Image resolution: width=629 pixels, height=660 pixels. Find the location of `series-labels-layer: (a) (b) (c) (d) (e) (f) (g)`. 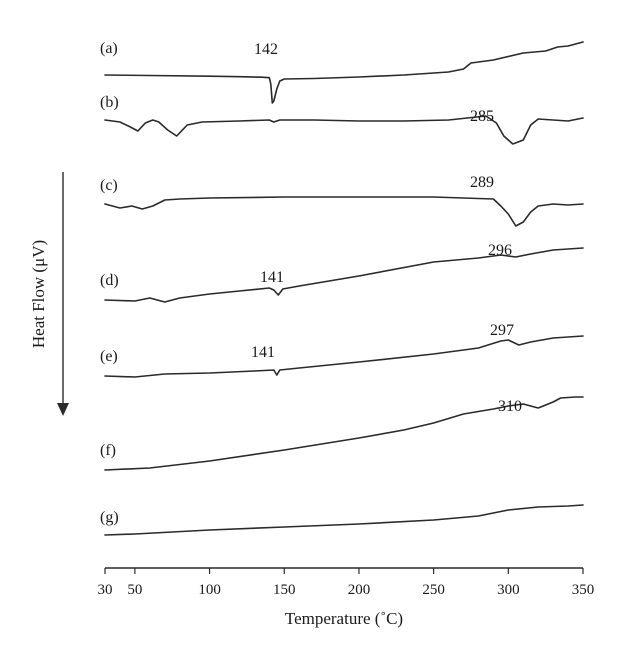

series-labels-layer: (a) (b) (c) (d) (e) (f) (g) is located at coordinates (109, 283).